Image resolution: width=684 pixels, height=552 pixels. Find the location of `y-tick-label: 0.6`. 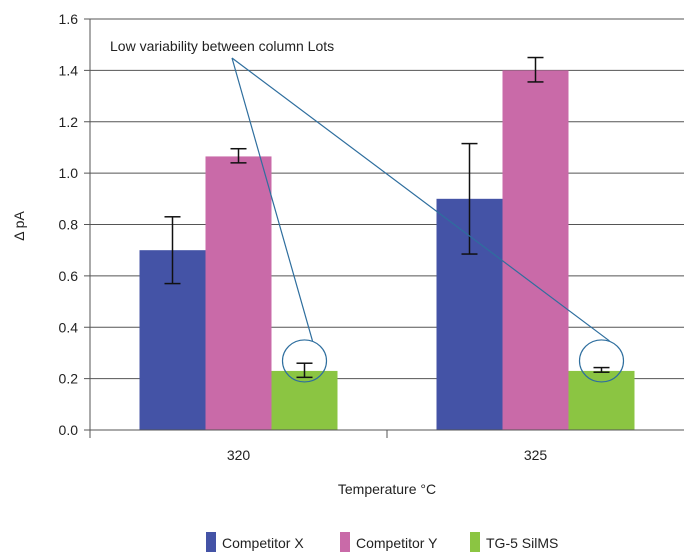

y-tick-label: 0.6 is located at coordinates (69, 276).